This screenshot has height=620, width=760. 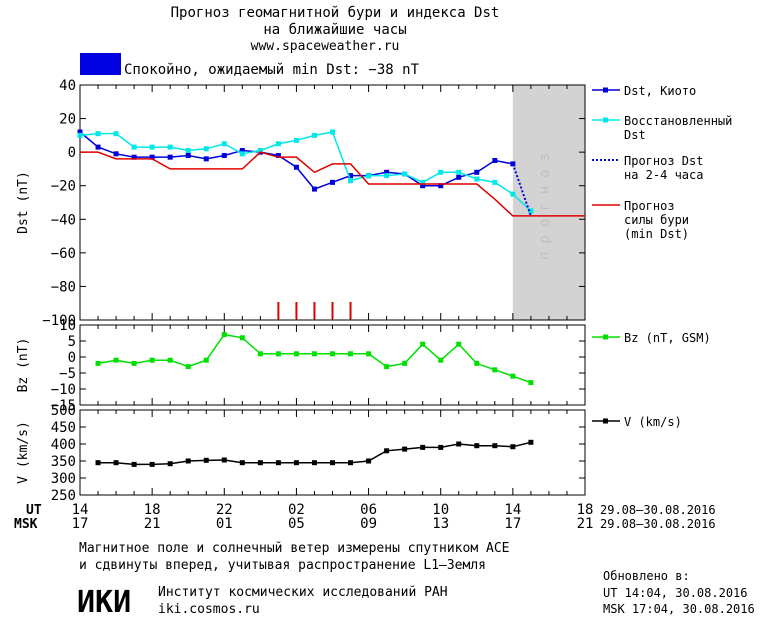 What do you see at coordinates (63, 496) in the screenshot?
I see `y-tick-label: 250` at bounding box center [63, 496].